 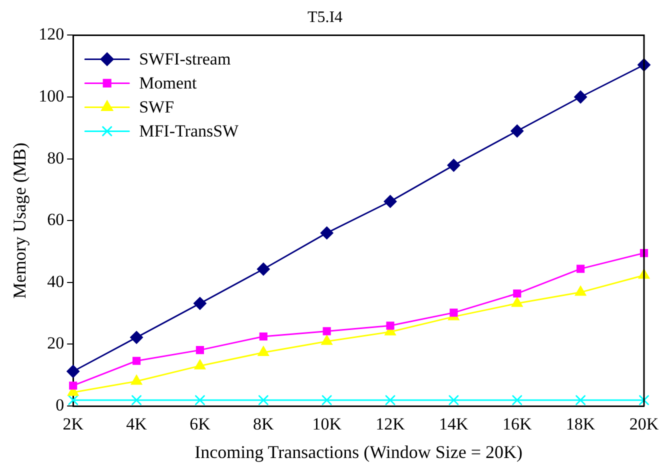 What do you see at coordinates (327, 424) in the screenshot?
I see `x-tick-label: 10K` at bounding box center [327, 424].